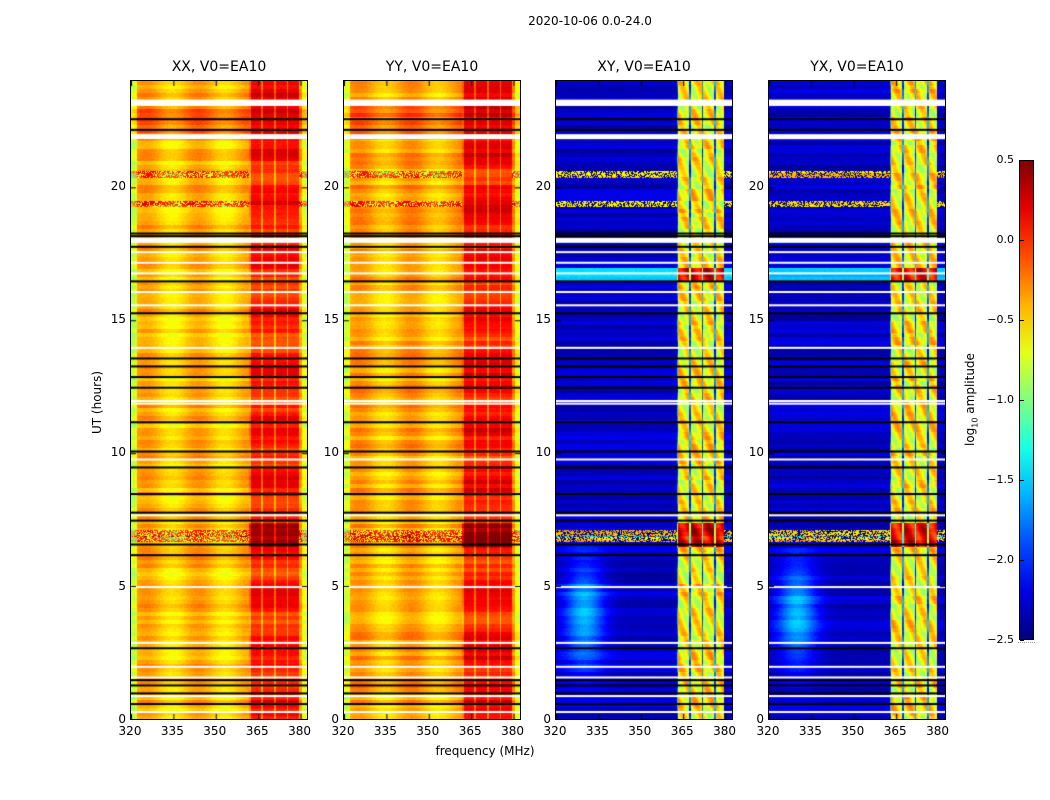 The height and width of the screenshot is (800, 1050). I want to click on heatmap-panel-yx, so click(857, 400).